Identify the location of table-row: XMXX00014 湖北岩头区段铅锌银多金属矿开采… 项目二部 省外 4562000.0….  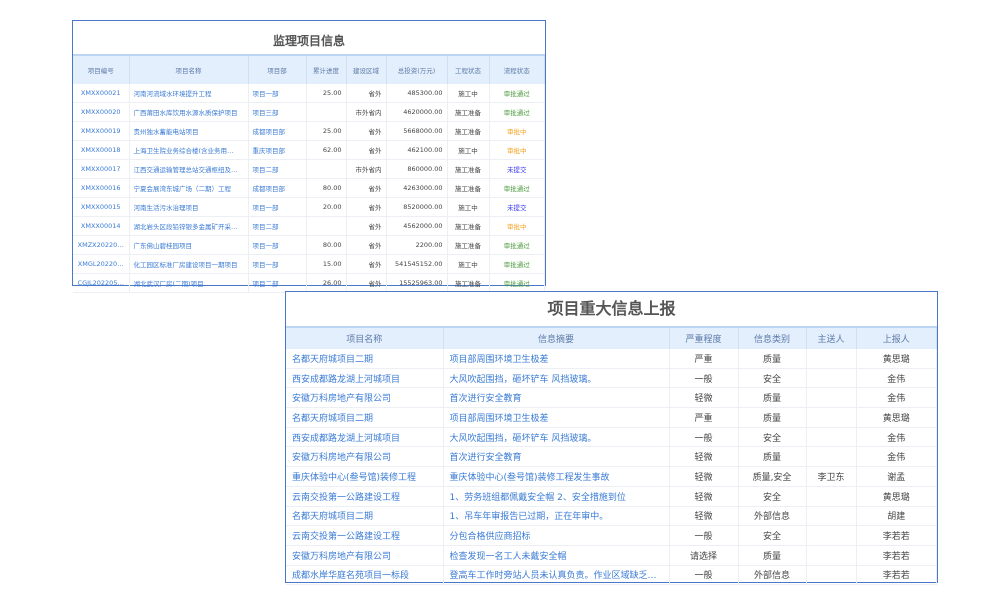
(309, 226).